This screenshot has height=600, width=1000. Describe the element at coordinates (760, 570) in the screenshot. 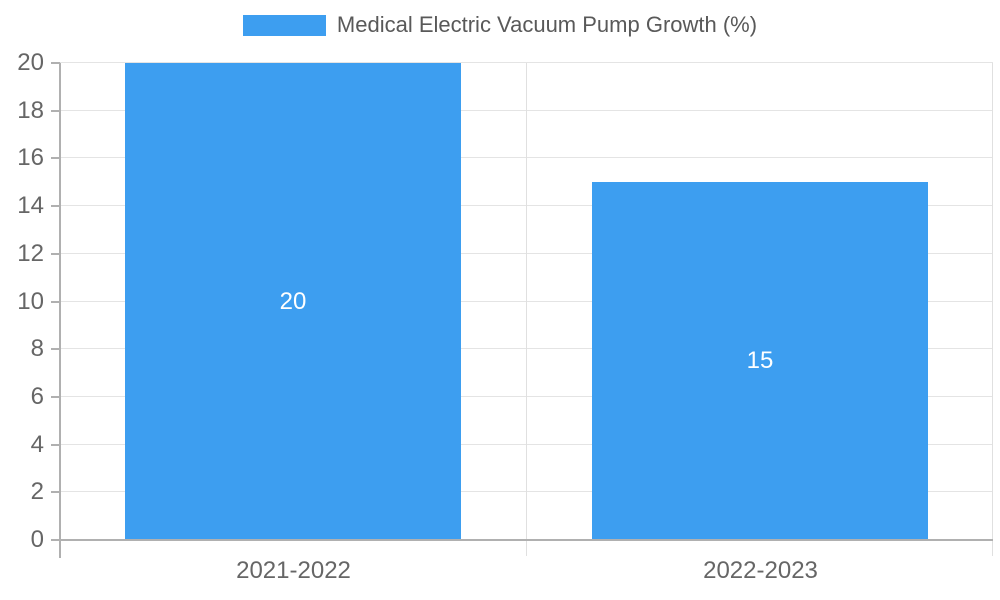

I see `x-axis-category-label: 2022-2023` at that location.